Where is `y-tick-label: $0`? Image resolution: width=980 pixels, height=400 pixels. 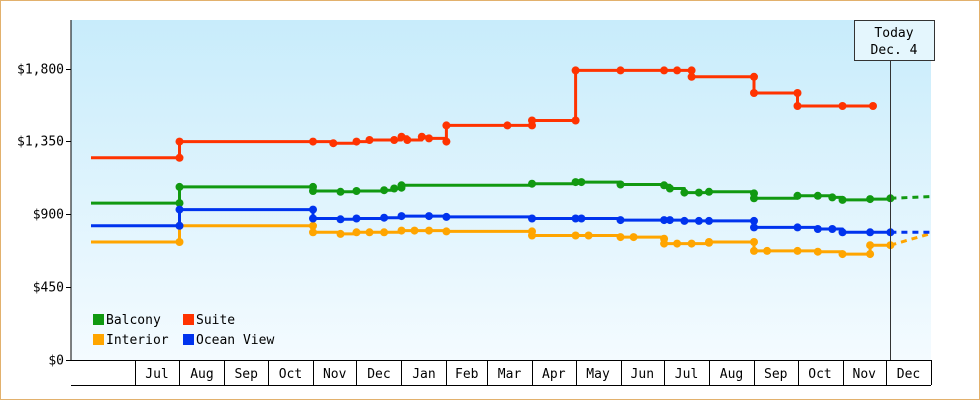
y-tick-label: $0 is located at coordinates (56, 361).